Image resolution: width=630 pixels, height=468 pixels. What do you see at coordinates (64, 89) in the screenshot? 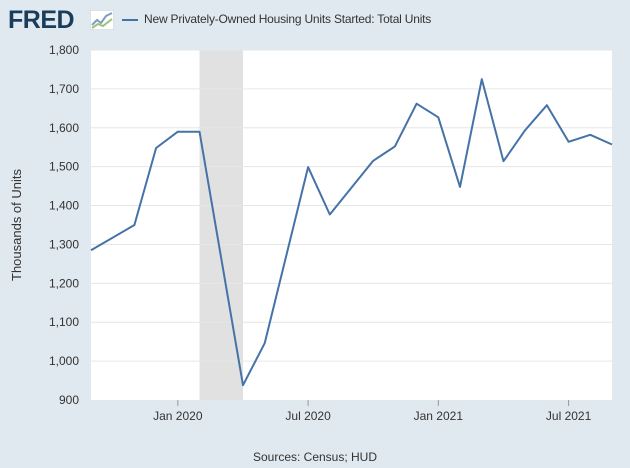
I see `y-tick-label: 1,700` at bounding box center [64, 89].